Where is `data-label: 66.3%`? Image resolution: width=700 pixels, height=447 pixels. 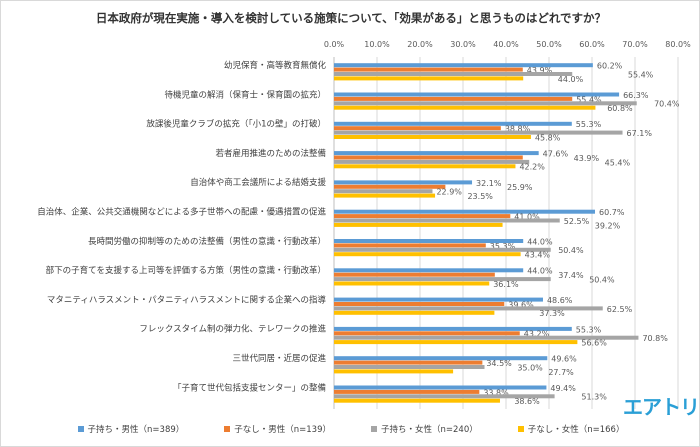 data-label: 66.3% is located at coordinates (636, 95).